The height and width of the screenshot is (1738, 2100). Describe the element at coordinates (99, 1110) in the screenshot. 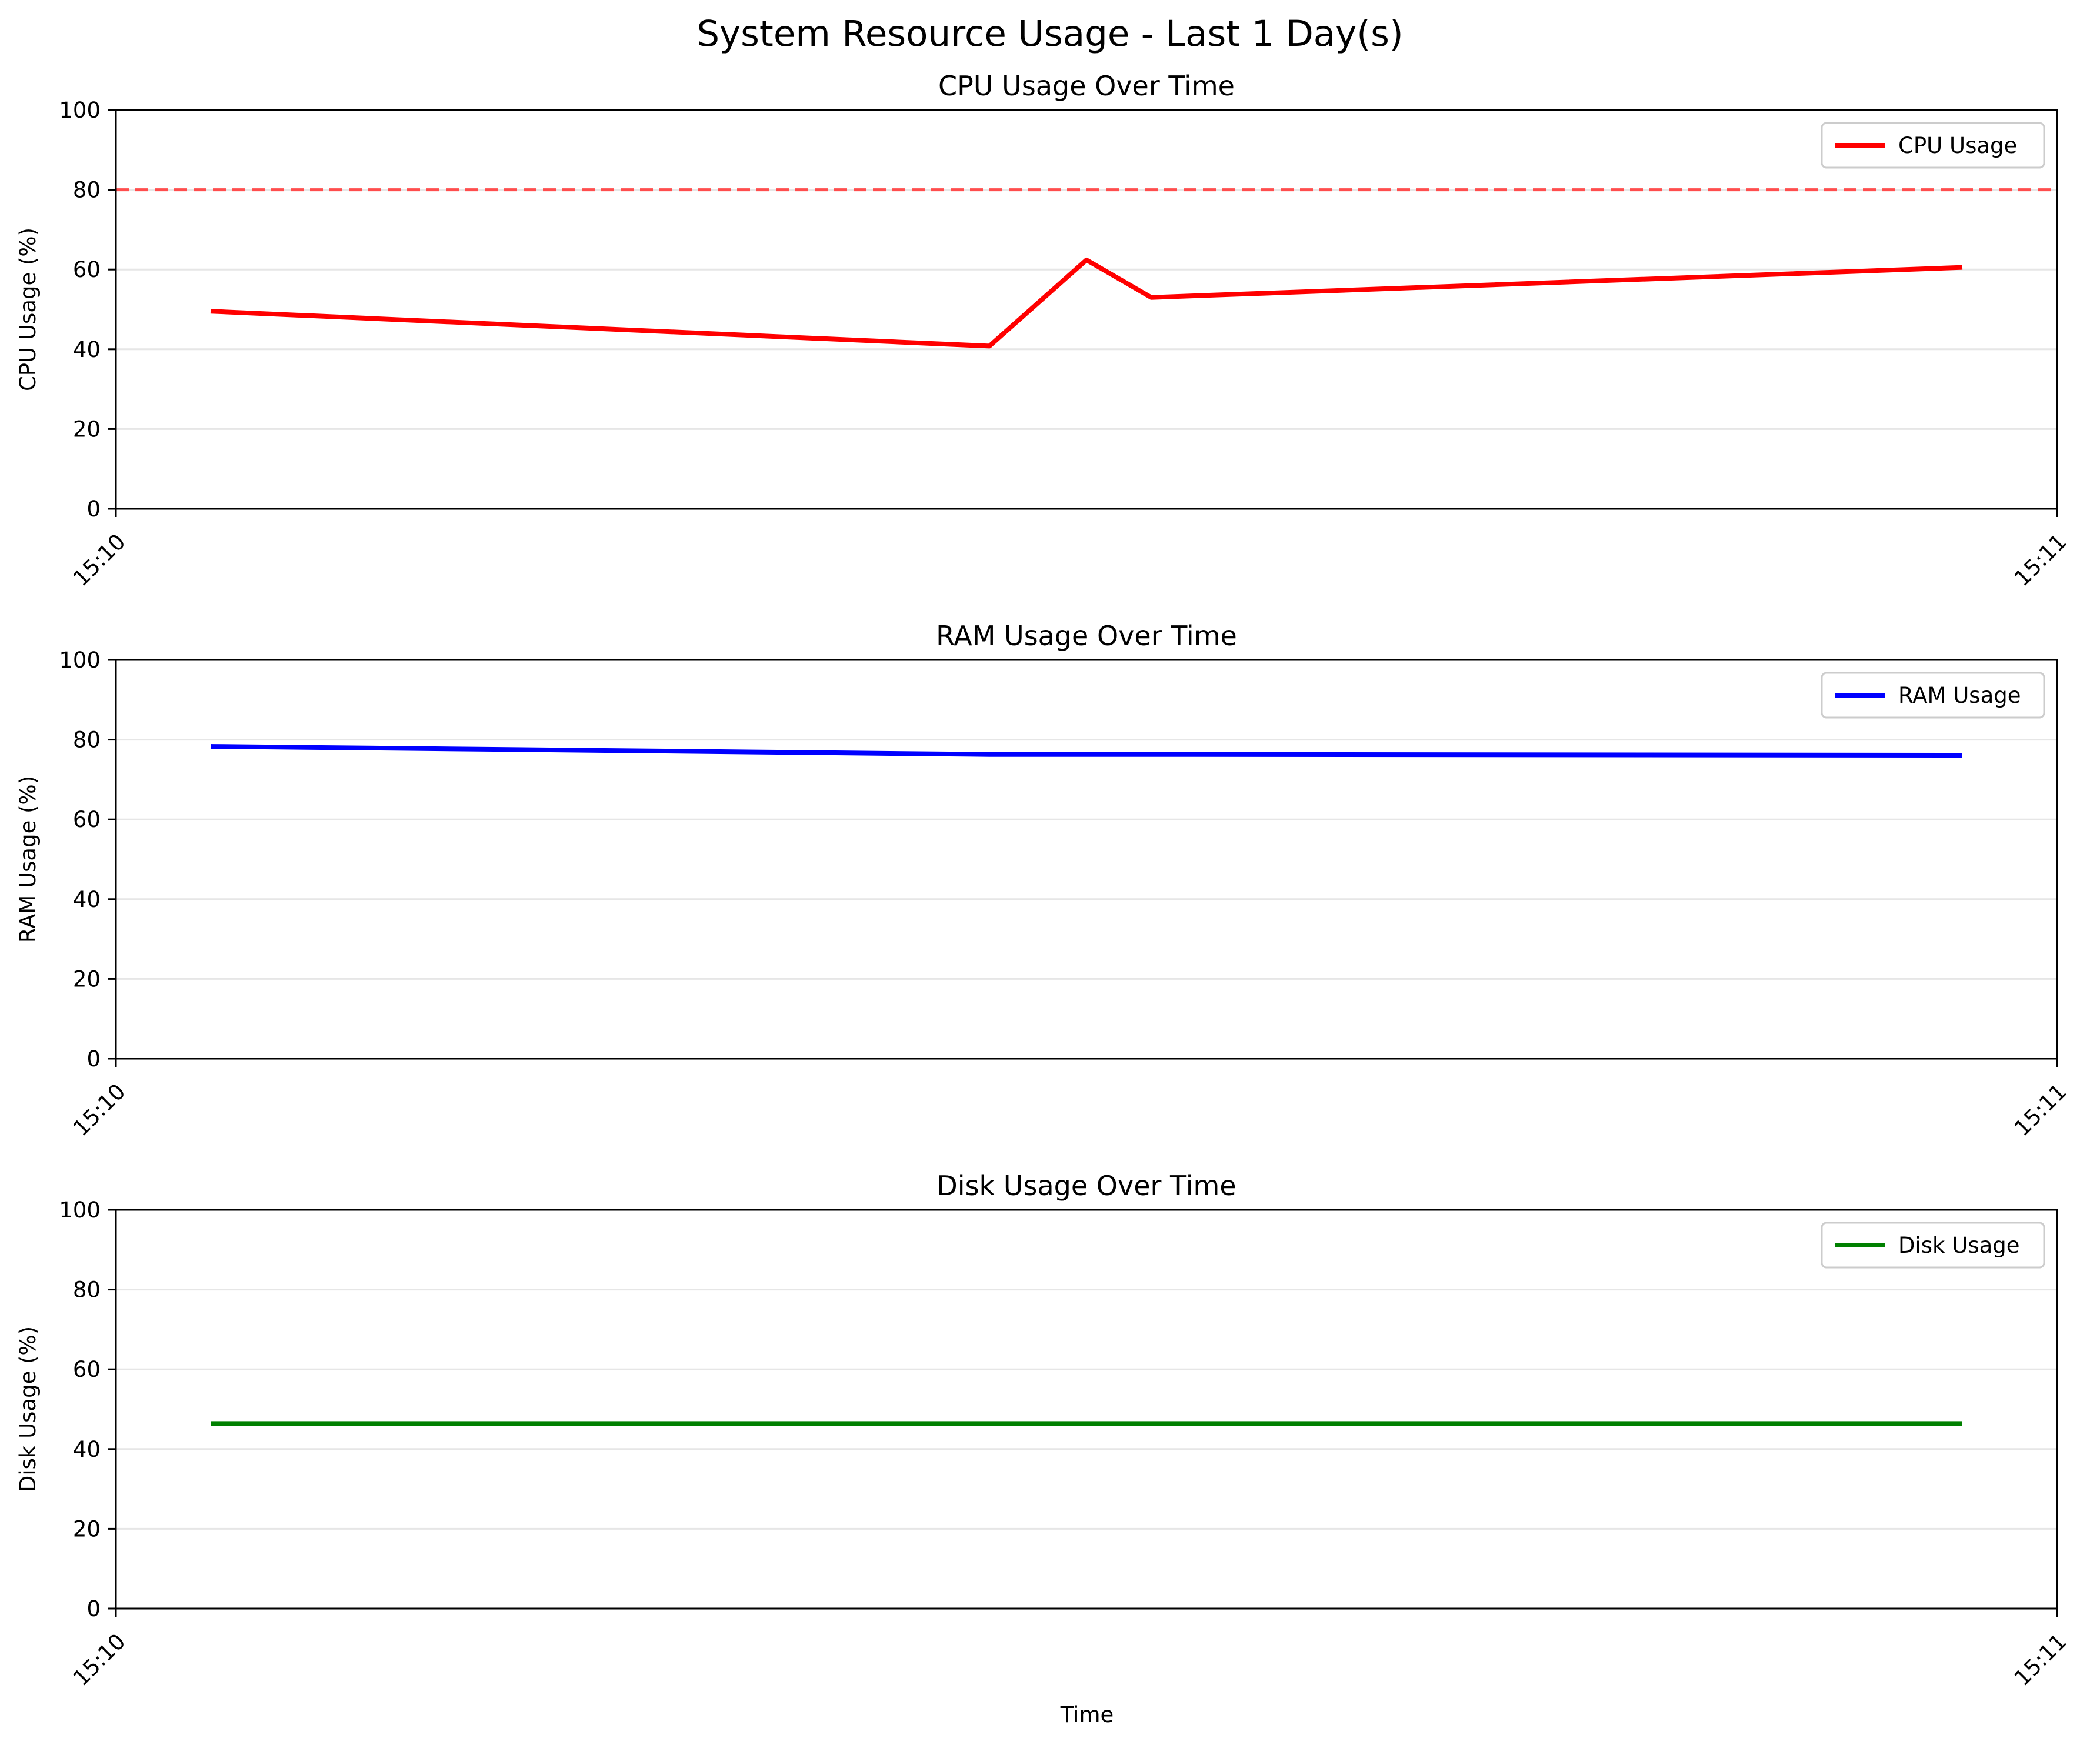

I see `ram-x-tick-label: 15:10` at that location.